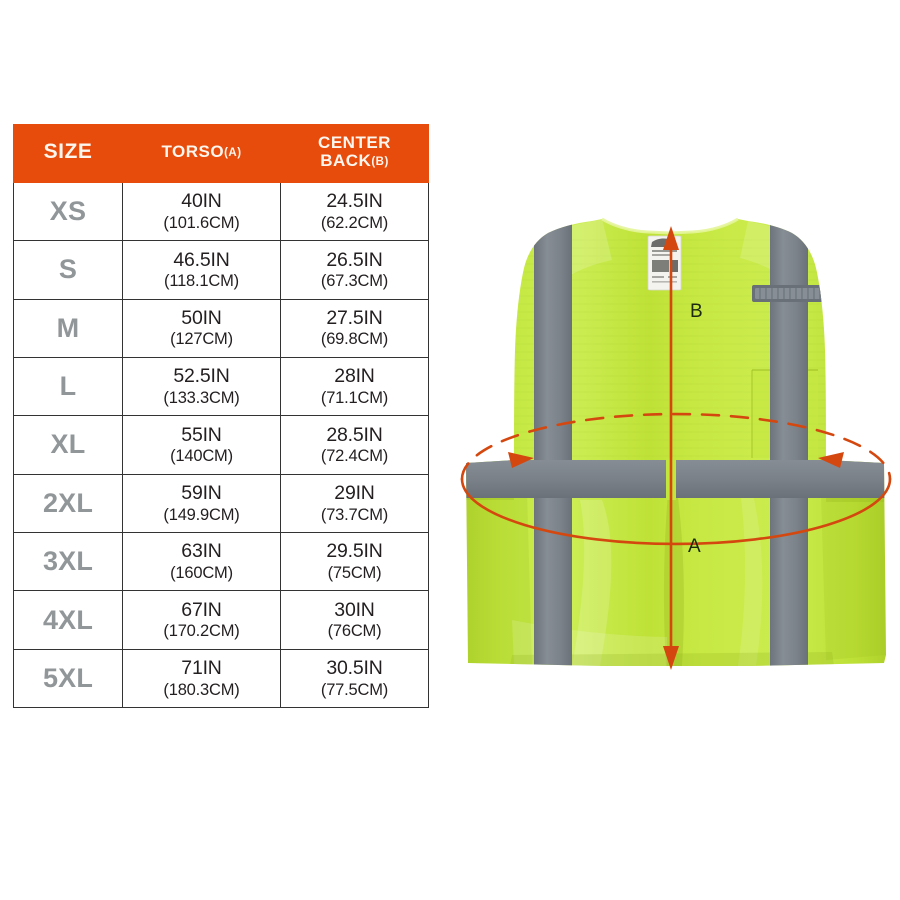  I want to click on column-header-size: SIZE, so click(68, 153).